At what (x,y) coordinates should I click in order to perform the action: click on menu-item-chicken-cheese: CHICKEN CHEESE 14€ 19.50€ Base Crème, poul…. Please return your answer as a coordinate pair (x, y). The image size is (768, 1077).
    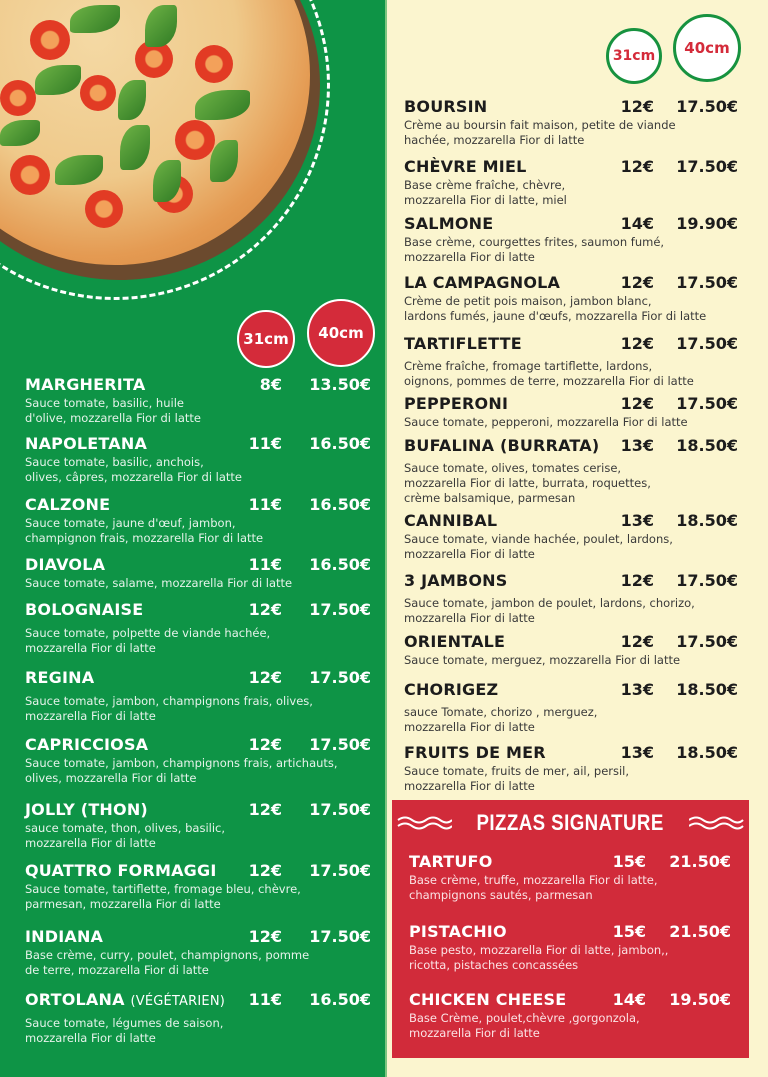
    Looking at the image, I should click on (570, 1015).